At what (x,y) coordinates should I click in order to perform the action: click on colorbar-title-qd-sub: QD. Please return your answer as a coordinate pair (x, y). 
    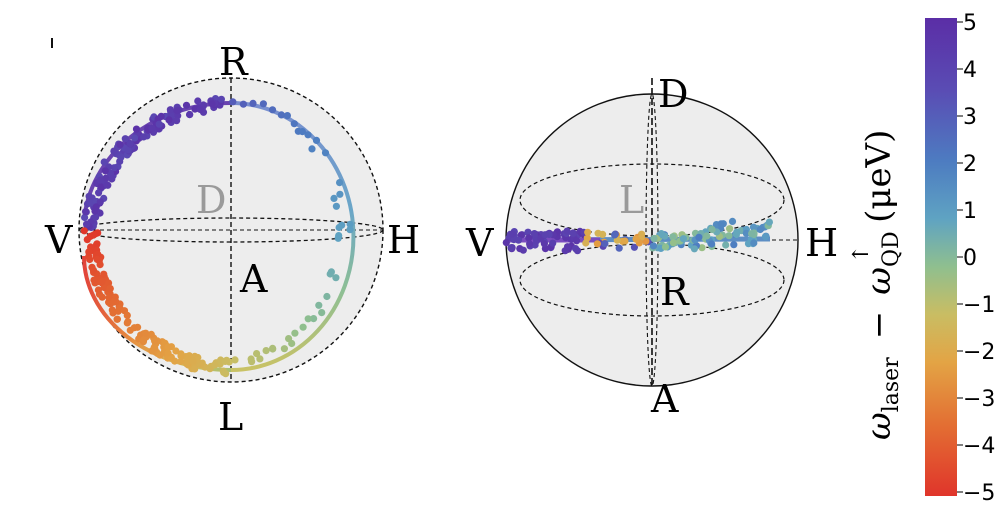
    Looking at the image, I should click on (891, 249).